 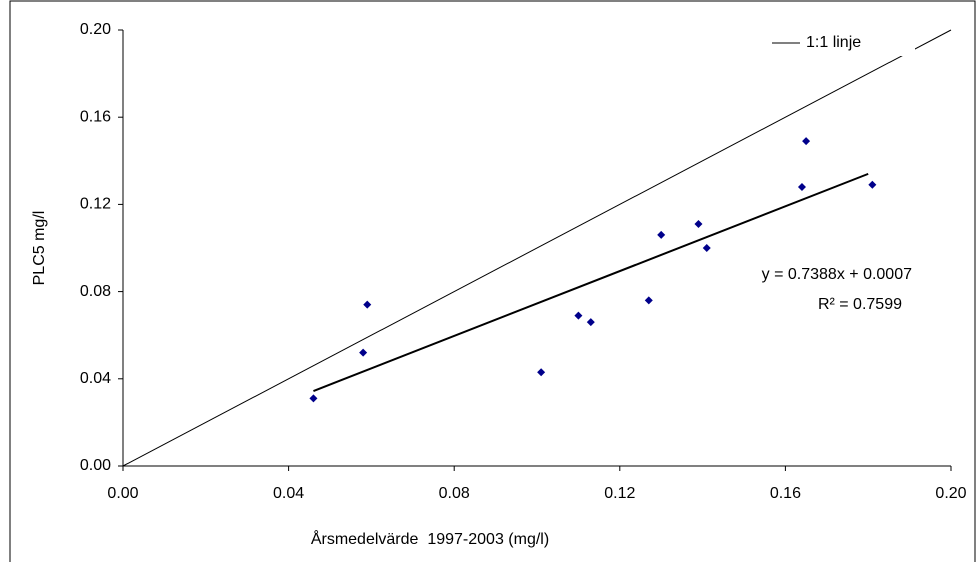 What do you see at coordinates (39, 248) in the screenshot?
I see `y-axis-title: PLC5 mg/l` at bounding box center [39, 248].